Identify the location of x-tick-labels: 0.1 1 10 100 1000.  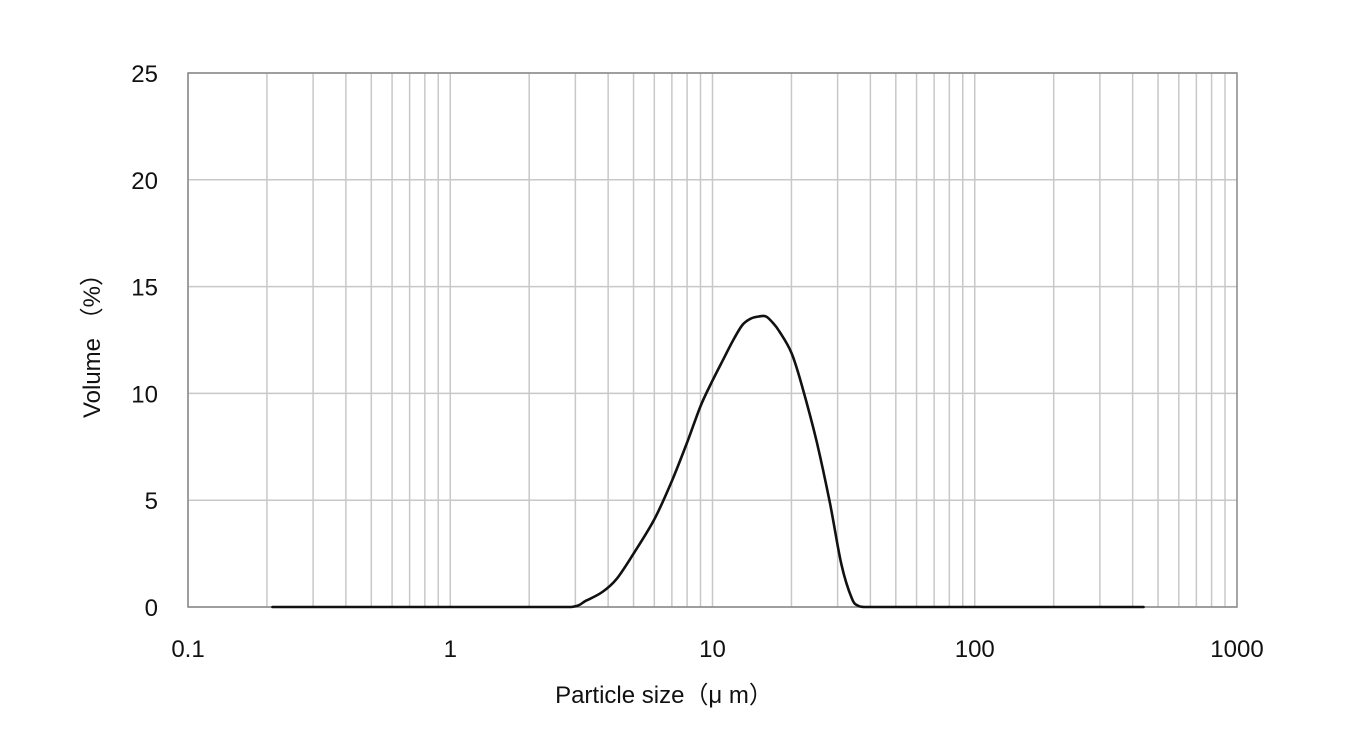
(717, 649).